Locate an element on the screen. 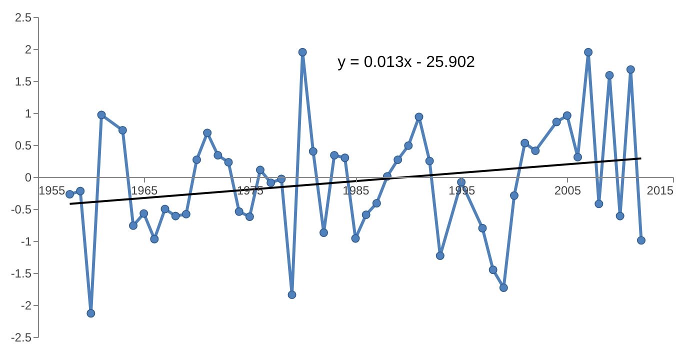 The width and height of the screenshot is (700, 355). y-tick-label: -2 is located at coordinates (26, 305).